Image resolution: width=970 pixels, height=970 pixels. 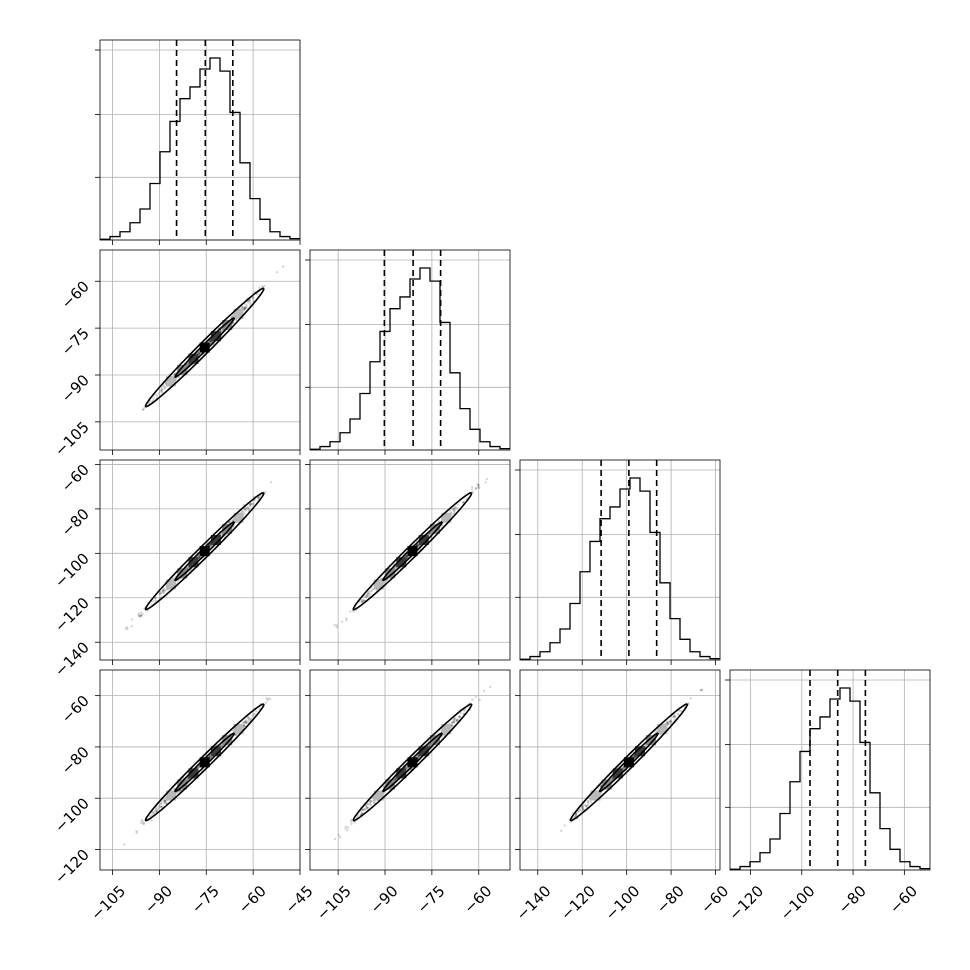 What do you see at coordinates (798, 903) in the screenshot?
I see `x-tick-label: −100` at bounding box center [798, 903].